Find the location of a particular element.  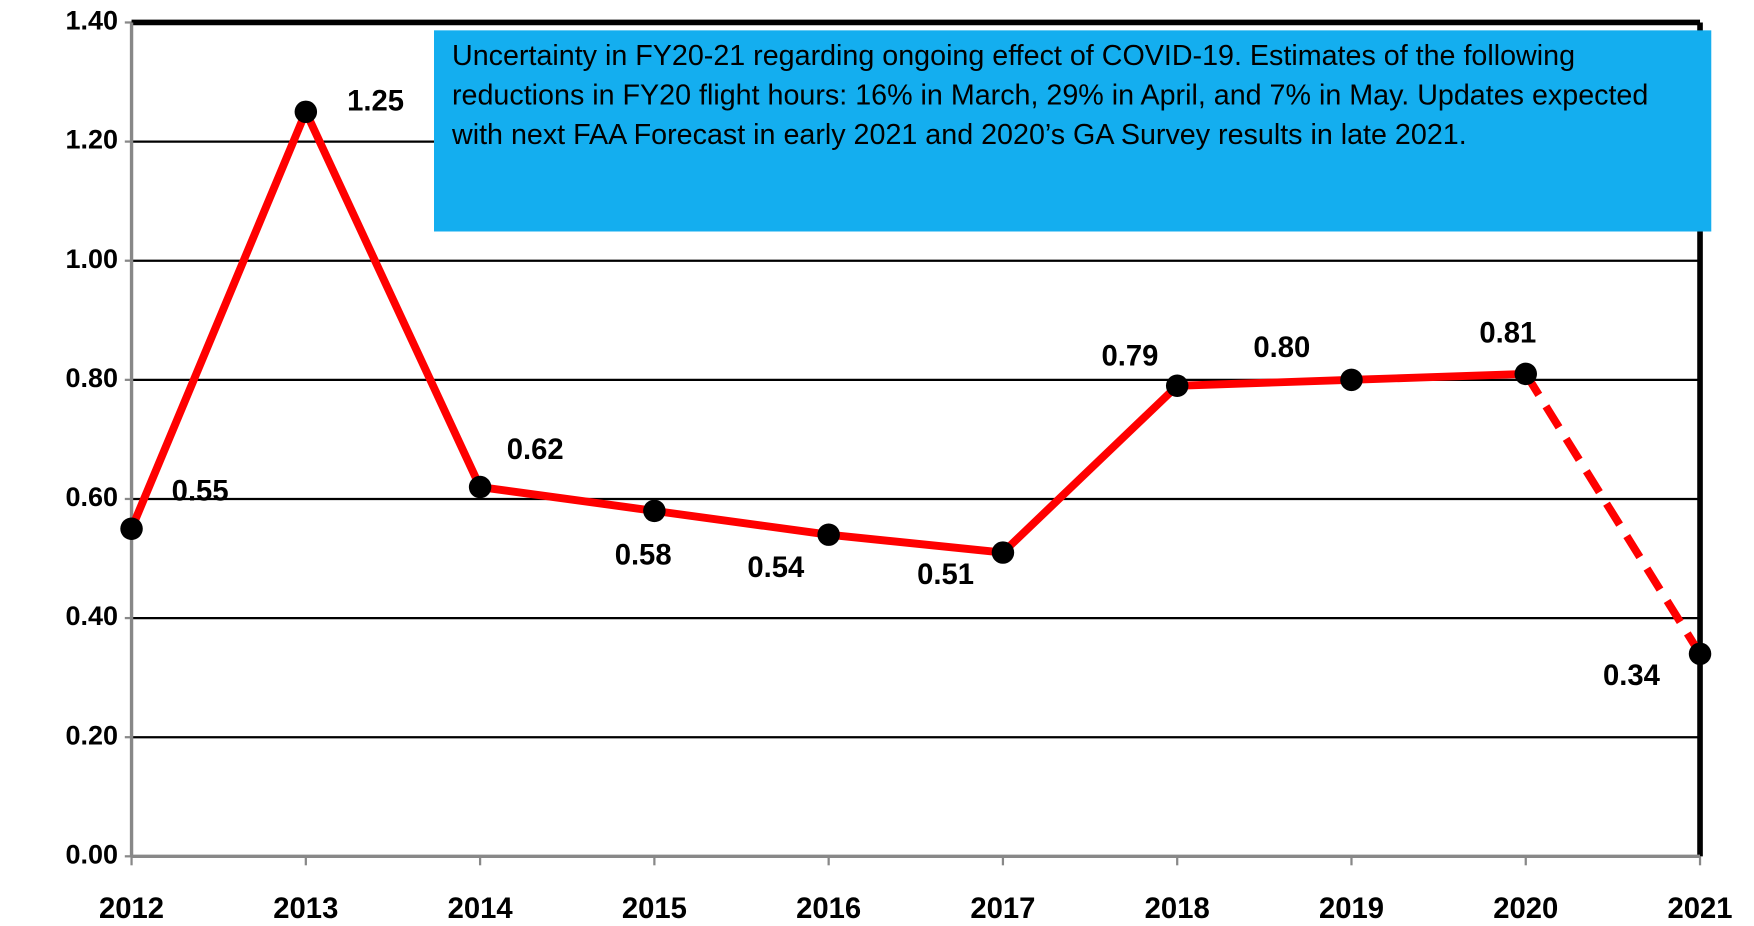

data-label: 0.34 is located at coordinates (1632, 676).